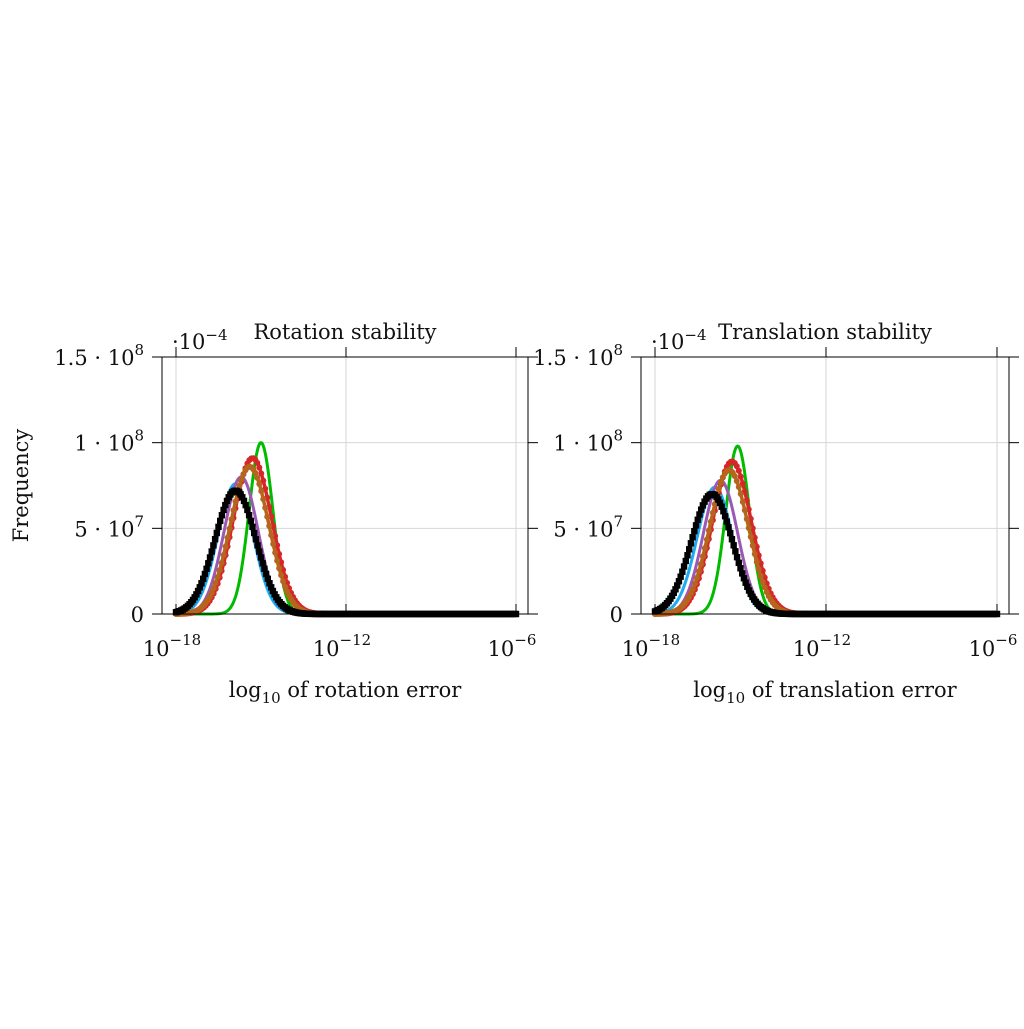  Describe the element at coordinates (583, 444) in the screenshot. I see `y-tick-label-base: 1 · 10` at that location.